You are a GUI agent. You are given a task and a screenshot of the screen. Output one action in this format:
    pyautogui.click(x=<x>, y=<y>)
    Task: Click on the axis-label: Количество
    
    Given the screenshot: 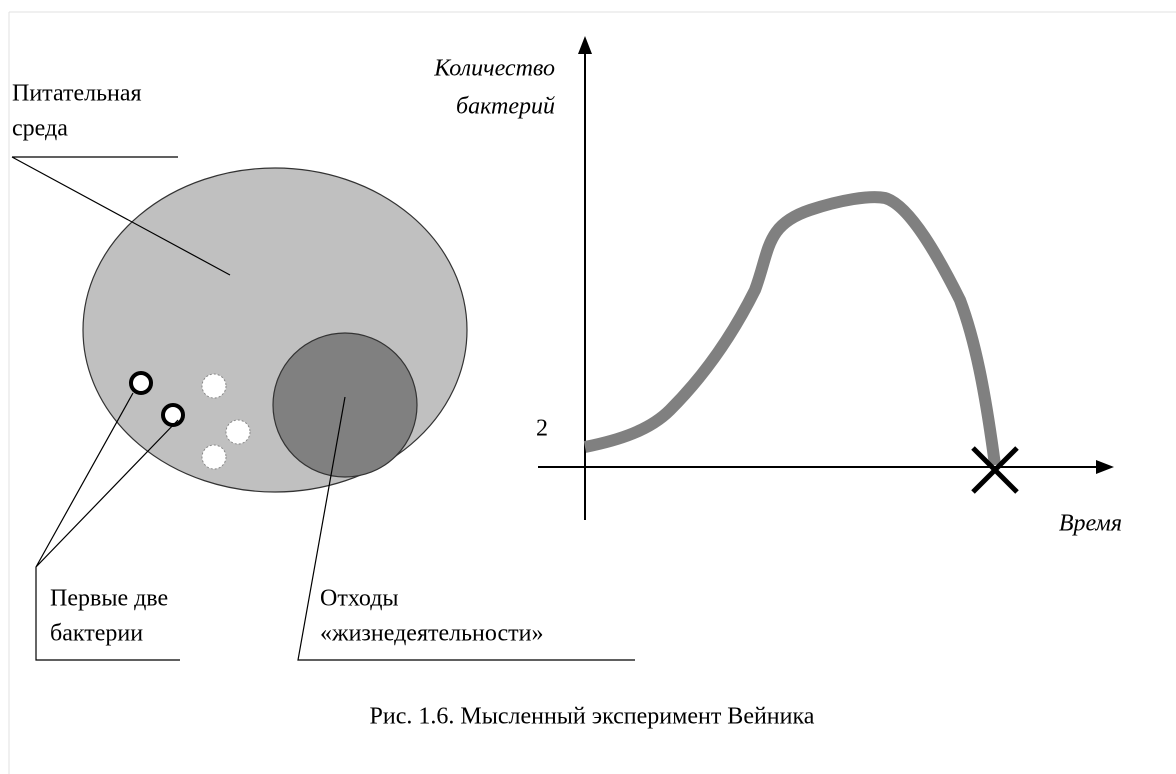 What is the action you would take?
    pyautogui.click(x=494, y=69)
    